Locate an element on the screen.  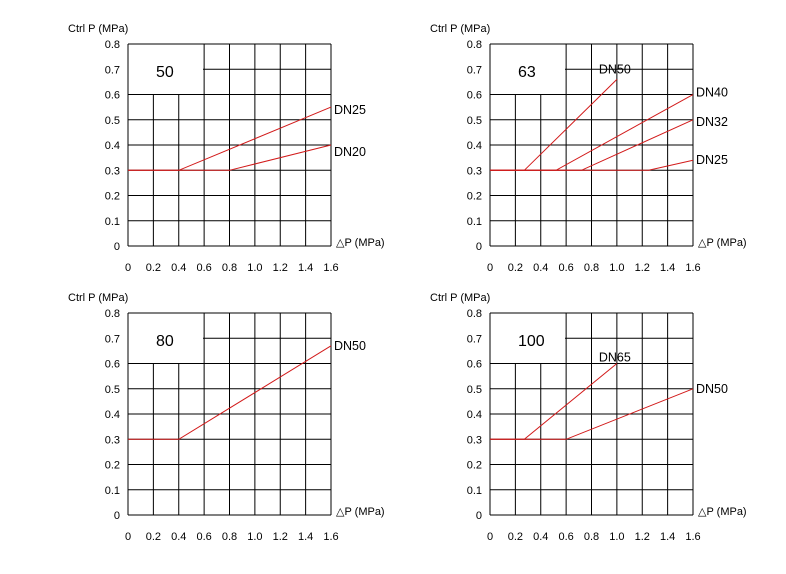
series-label-dn20: DN20 is located at coordinates (350, 152).